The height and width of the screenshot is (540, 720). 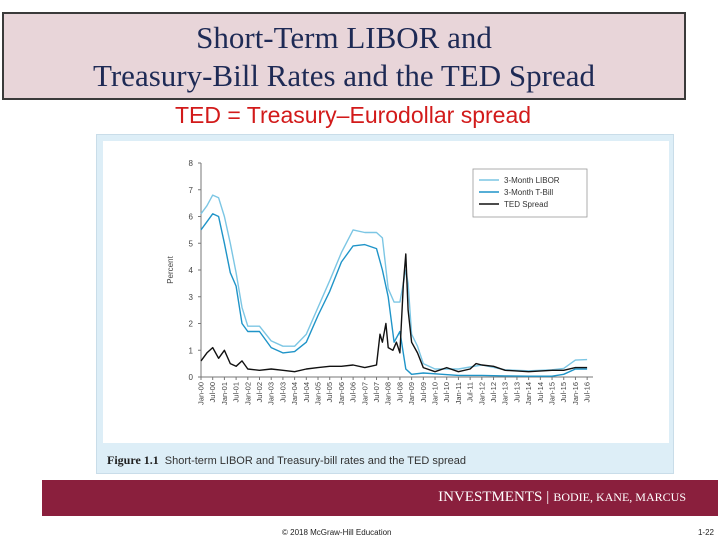 What do you see at coordinates (191, 350) in the screenshot?
I see `y-tick-label: 1` at bounding box center [191, 350].